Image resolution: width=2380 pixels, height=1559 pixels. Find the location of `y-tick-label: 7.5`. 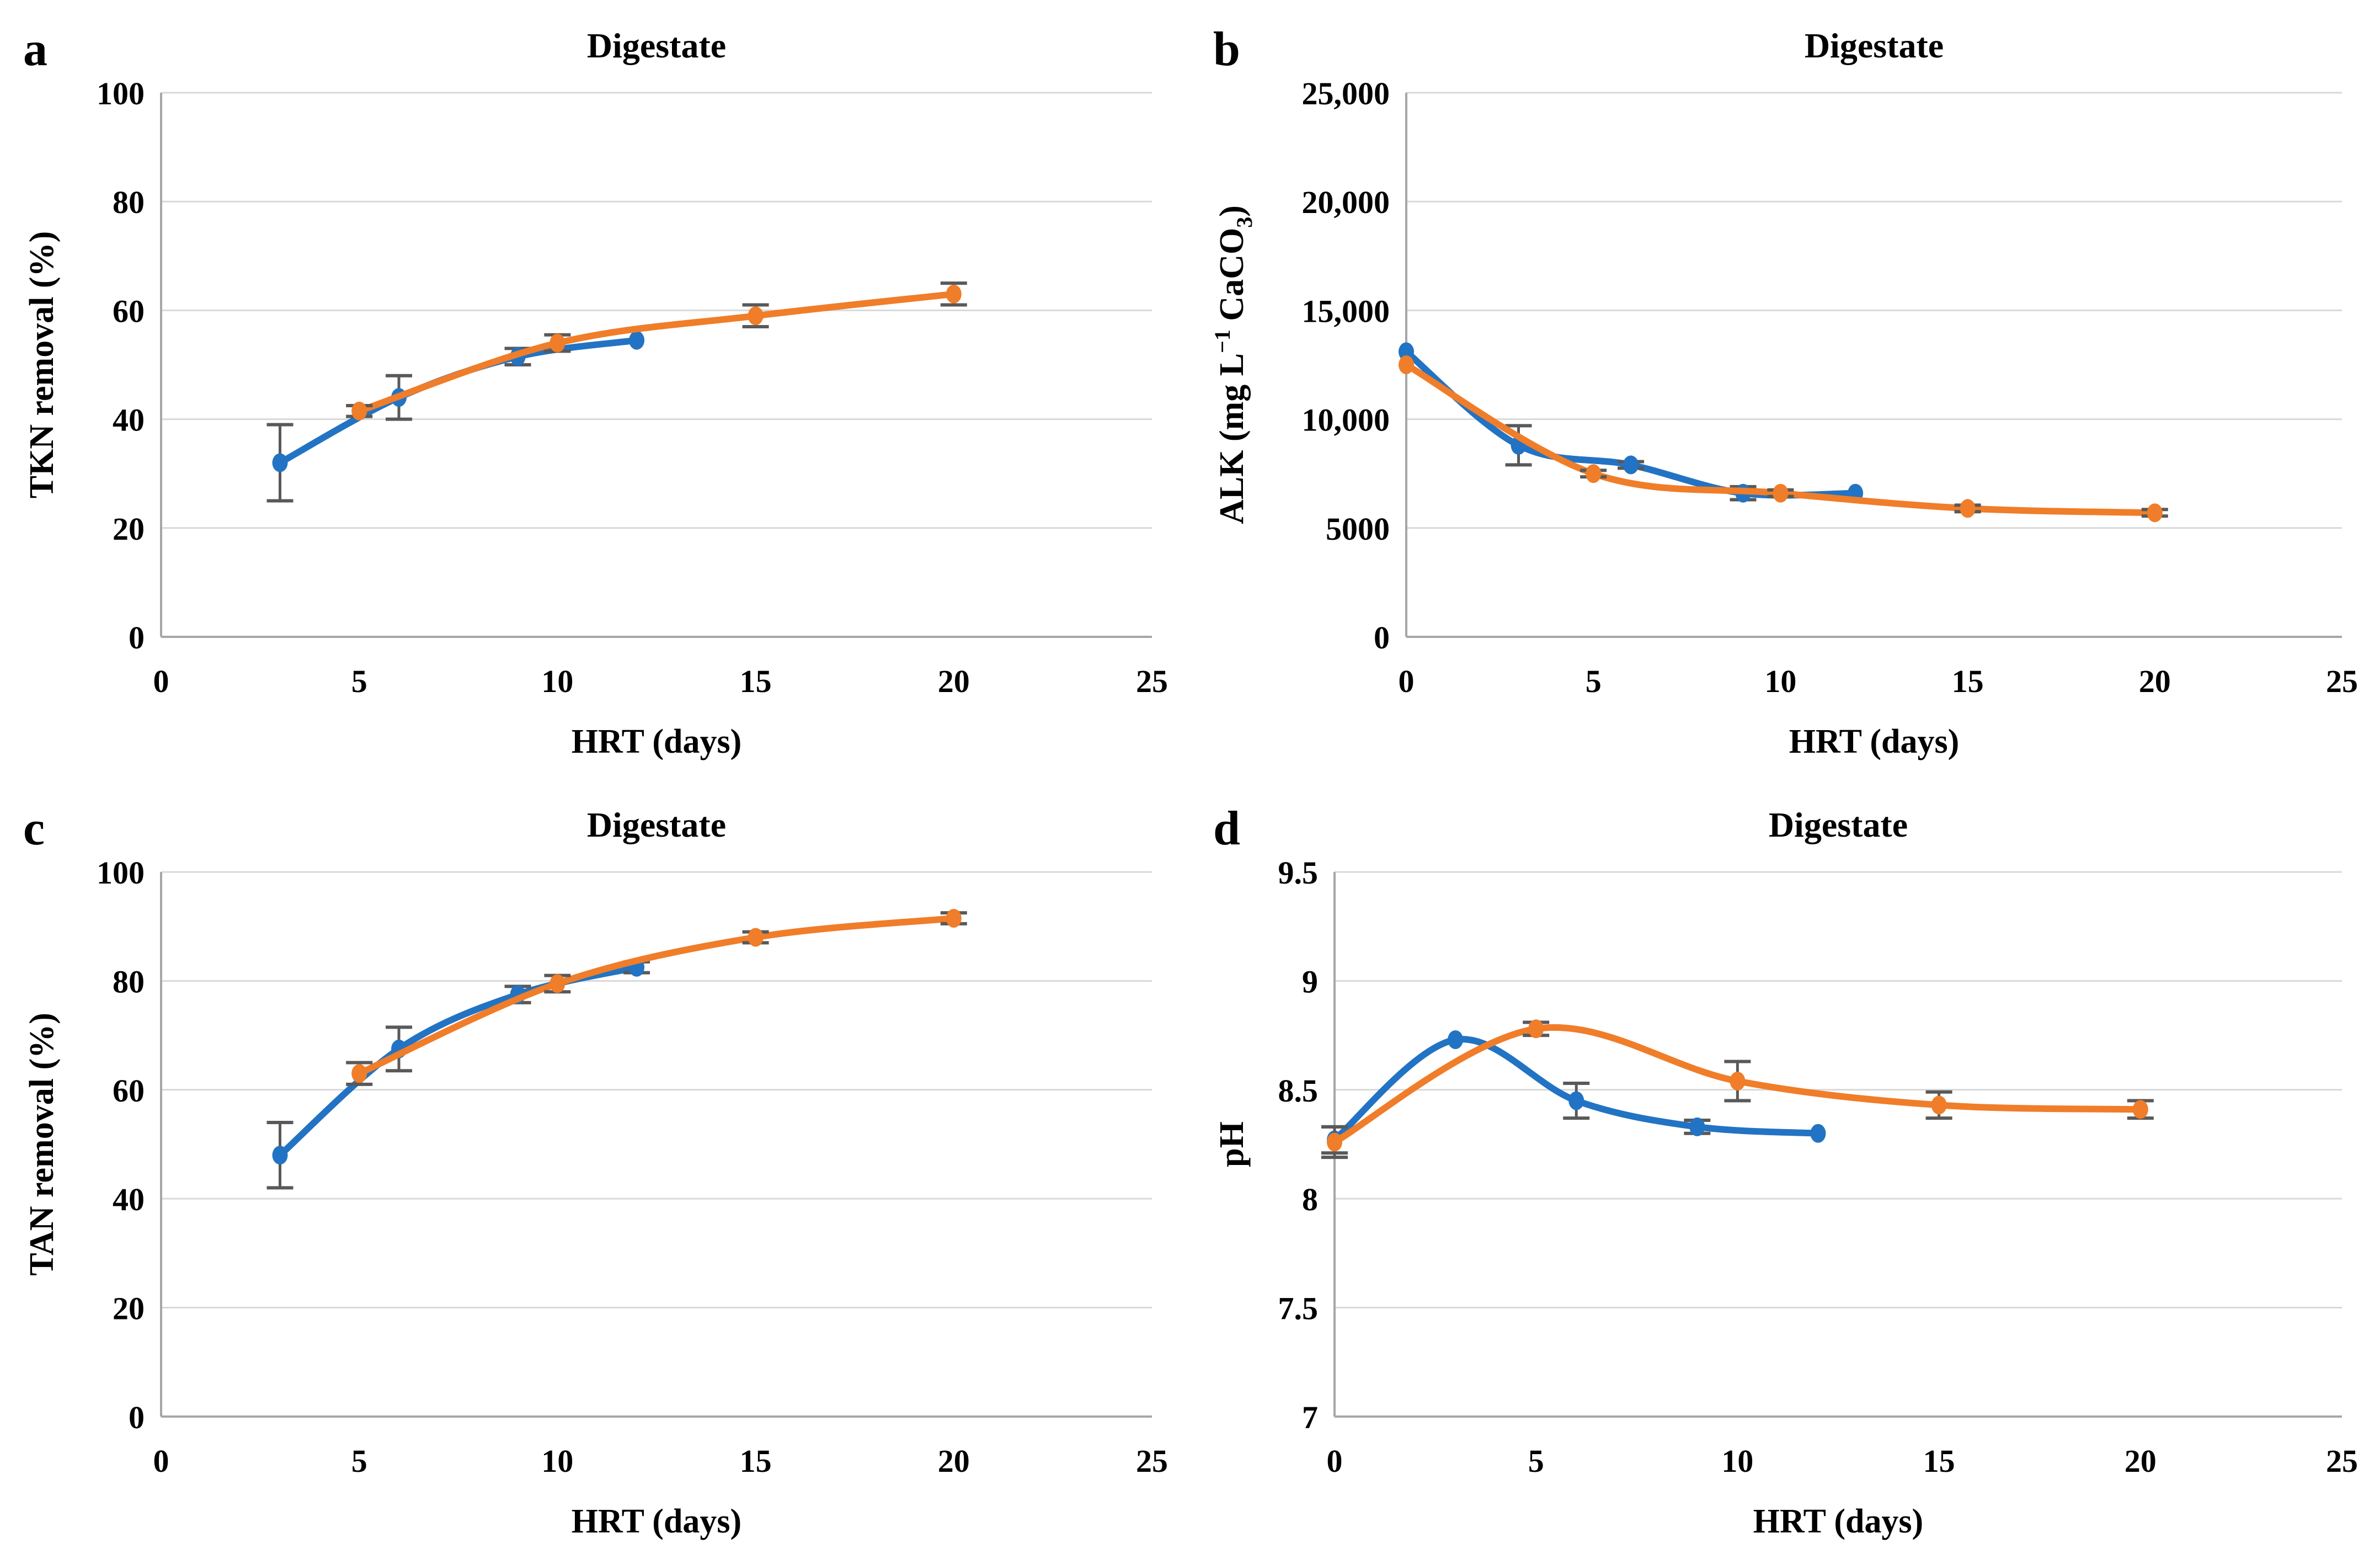

y-tick-label: 7.5 is located at coordinates (1298, 1308).